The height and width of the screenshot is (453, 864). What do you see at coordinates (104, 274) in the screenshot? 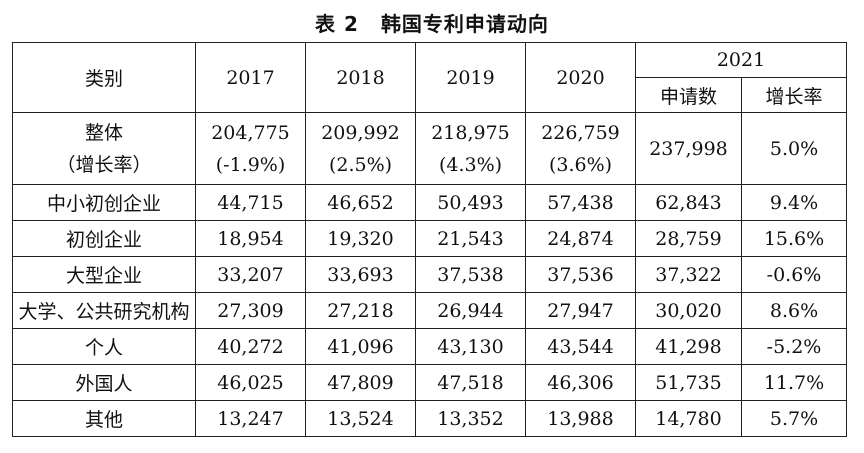
I see `row-label: 大型企业` at bounding box center [104, 274].